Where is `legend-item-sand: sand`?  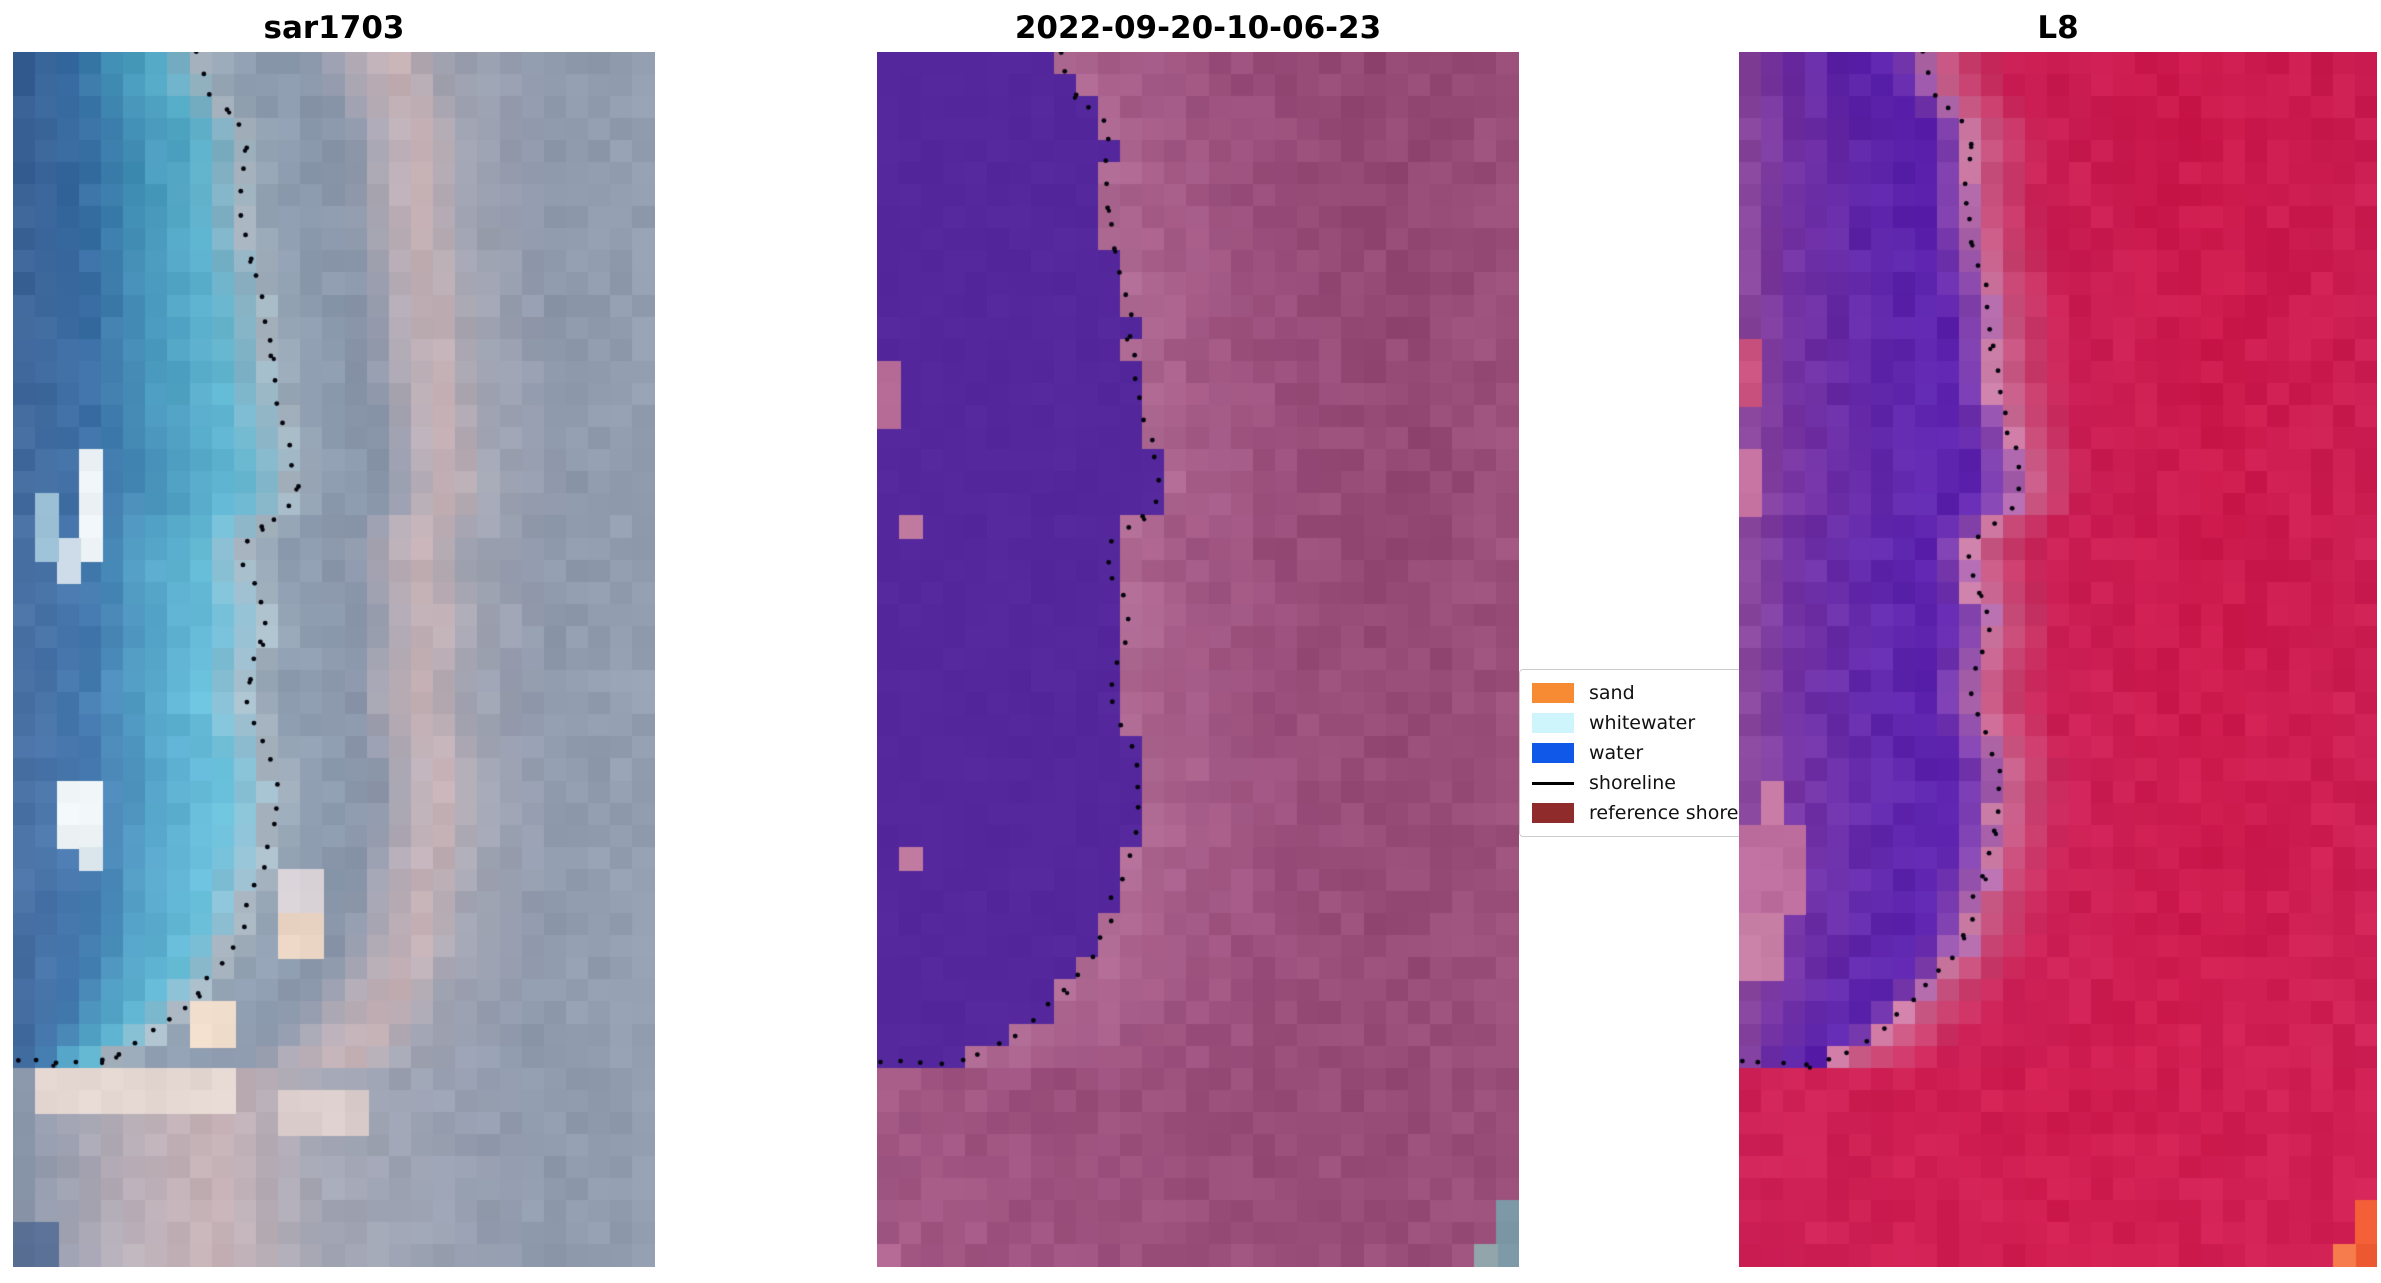
legend-item-sand: sand is located at coordinates (1669, 693).